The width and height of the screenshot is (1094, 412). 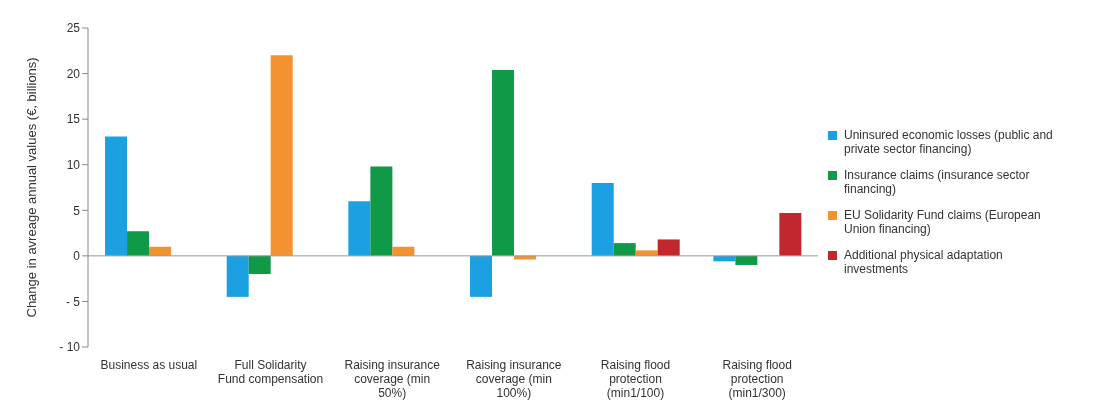 I want to click on y-tick-label: 15, so click(x=73, y=119).